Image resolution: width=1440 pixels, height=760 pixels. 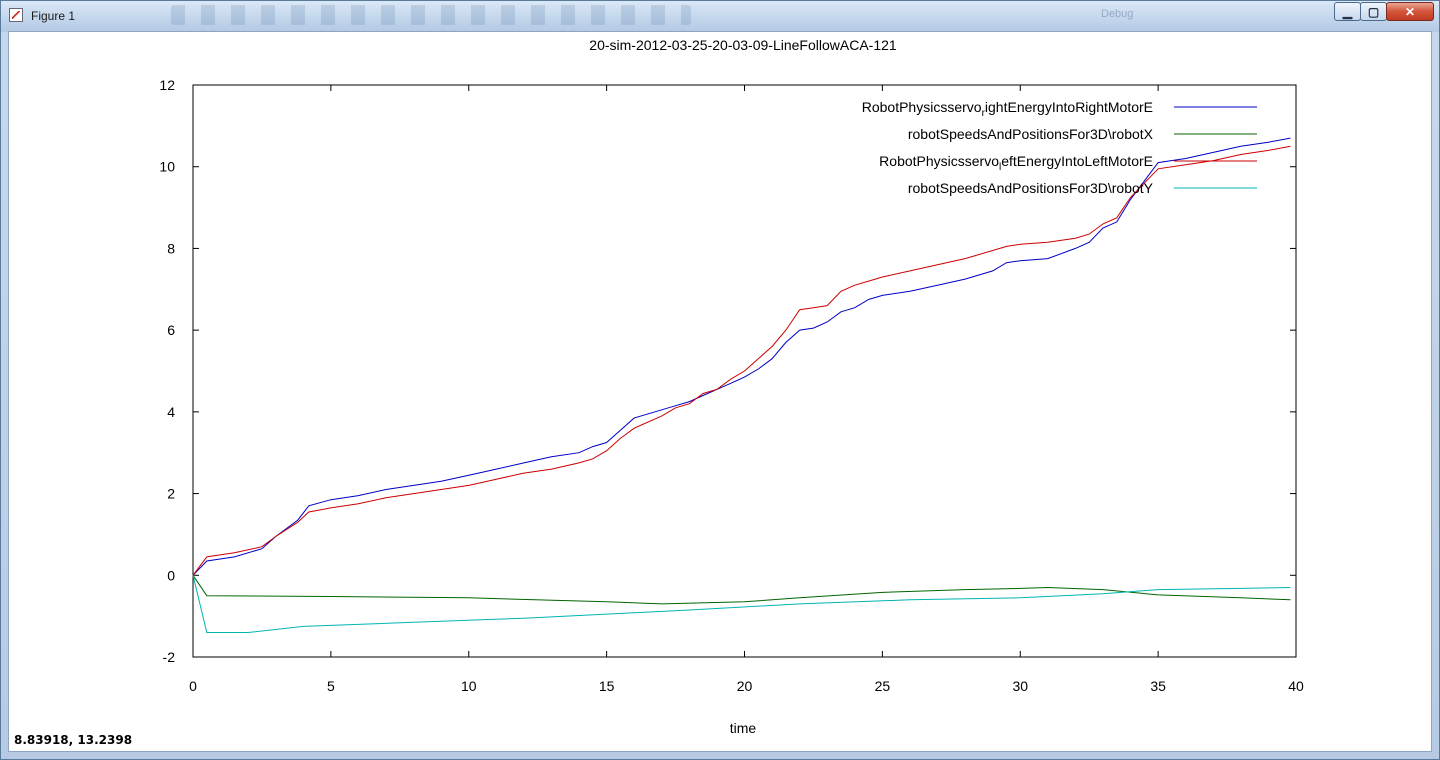 What do you see at coordinates (171, 575) in the screenshot?
I see `y-tick-label: 0` at bounding box center [171, 575].